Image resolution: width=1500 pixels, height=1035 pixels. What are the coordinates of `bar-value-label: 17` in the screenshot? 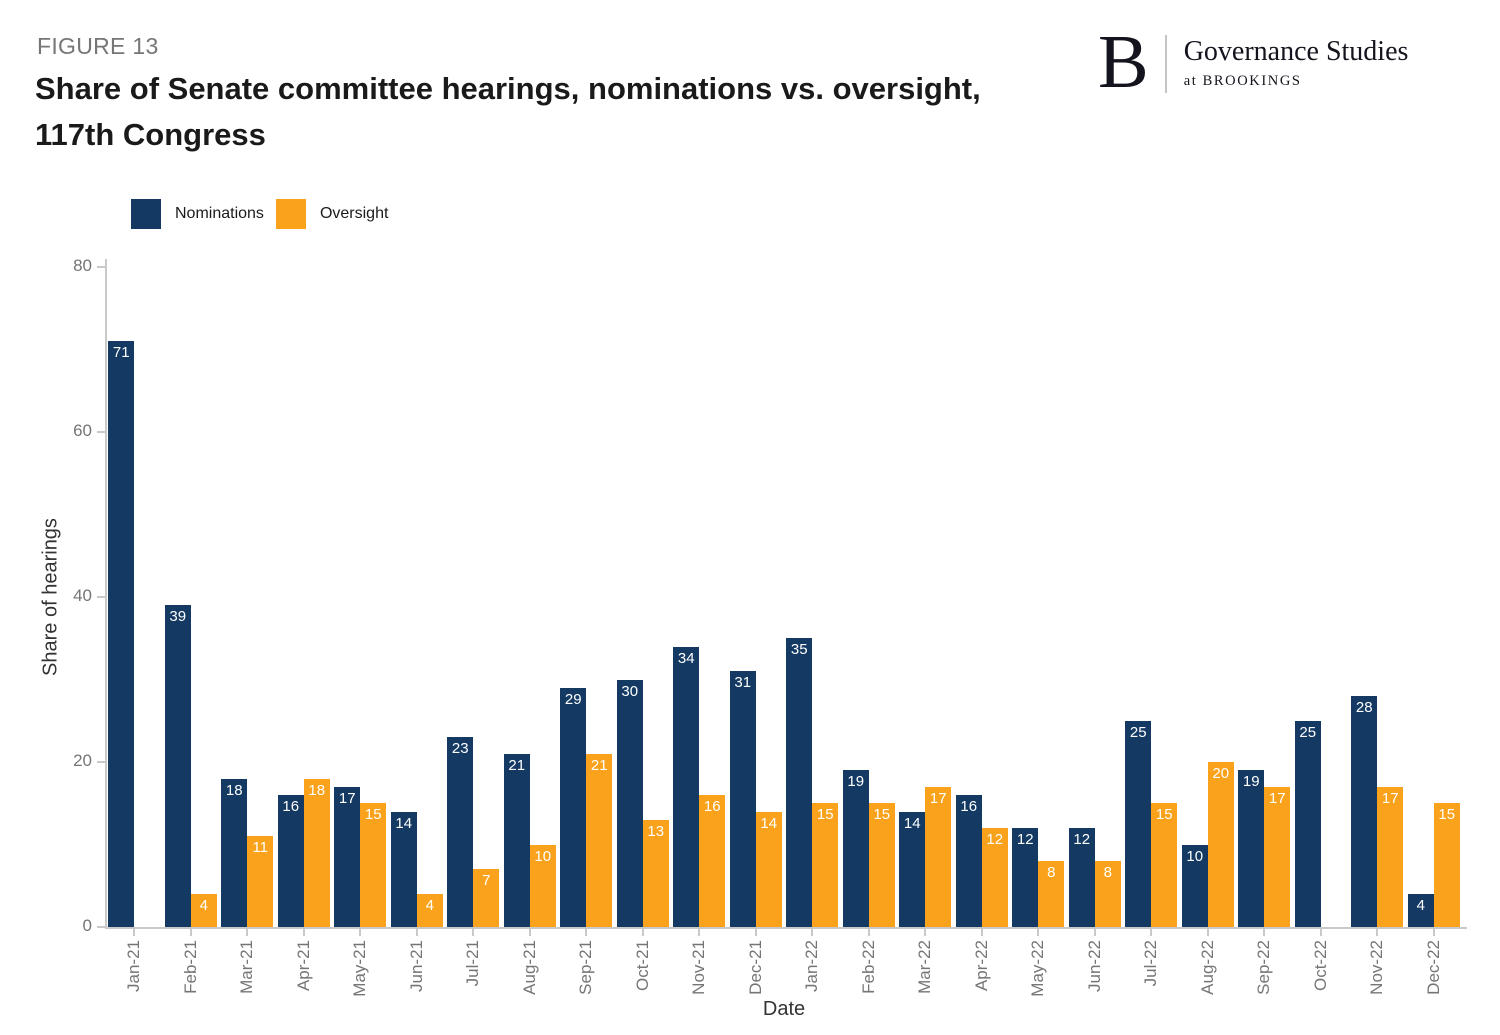 It's located at (938, 798).